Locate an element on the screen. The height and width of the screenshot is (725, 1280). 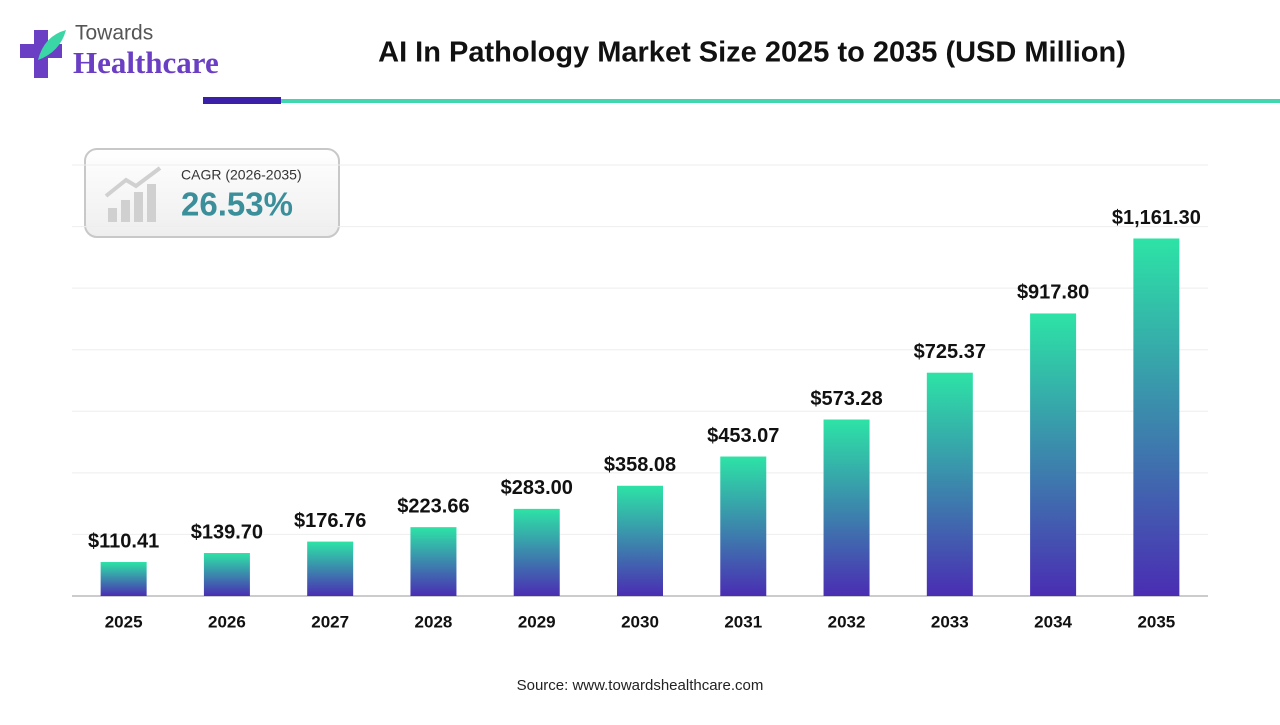
x-tick-label: 2034 is located at coordinates (1053, 621).